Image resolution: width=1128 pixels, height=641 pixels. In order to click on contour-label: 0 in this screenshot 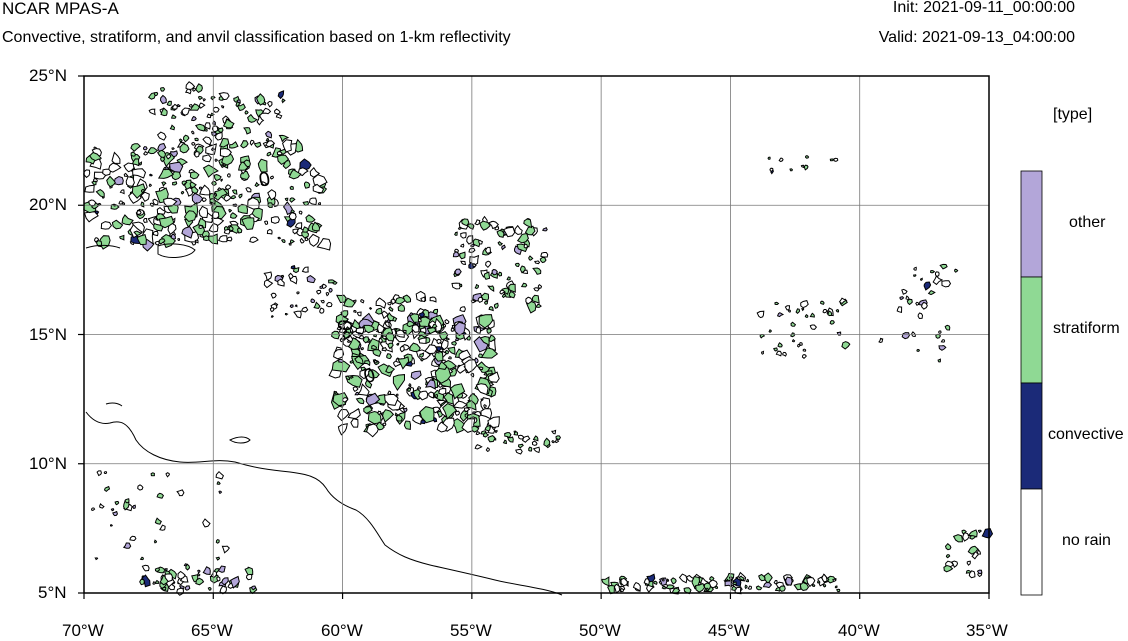, I will do `click(264, 180)`.